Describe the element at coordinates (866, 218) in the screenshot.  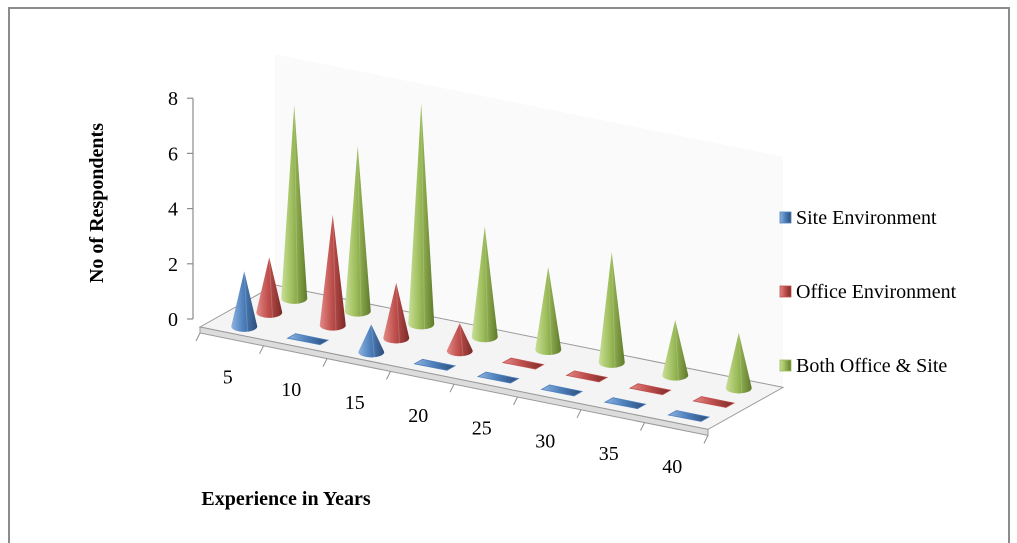
I see `legend-label: Site Environment` at that location.